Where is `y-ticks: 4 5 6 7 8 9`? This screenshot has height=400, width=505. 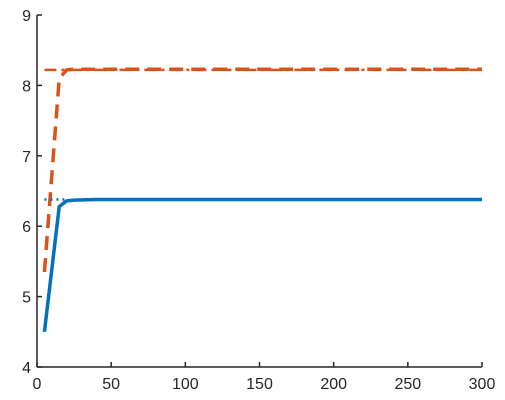 y-ticks: 4 5 6 7 8 9 is located at coordinates (32, 192).